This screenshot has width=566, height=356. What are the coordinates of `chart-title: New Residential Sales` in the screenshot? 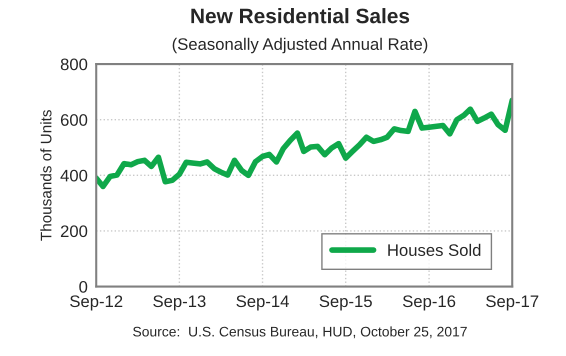 It's located at (300, 16).